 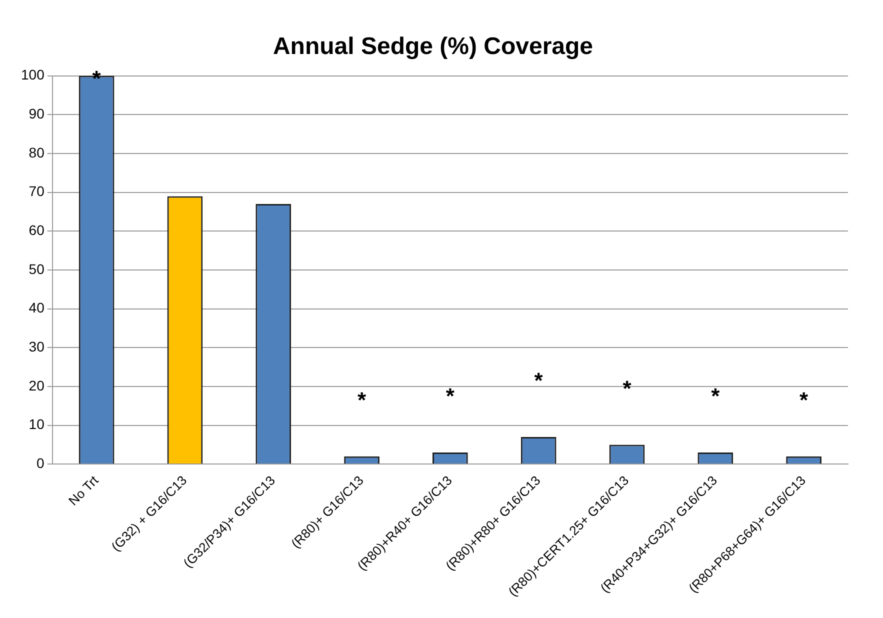 I want to click on x-tick-label: No Trt, so click(x=84, y=490).